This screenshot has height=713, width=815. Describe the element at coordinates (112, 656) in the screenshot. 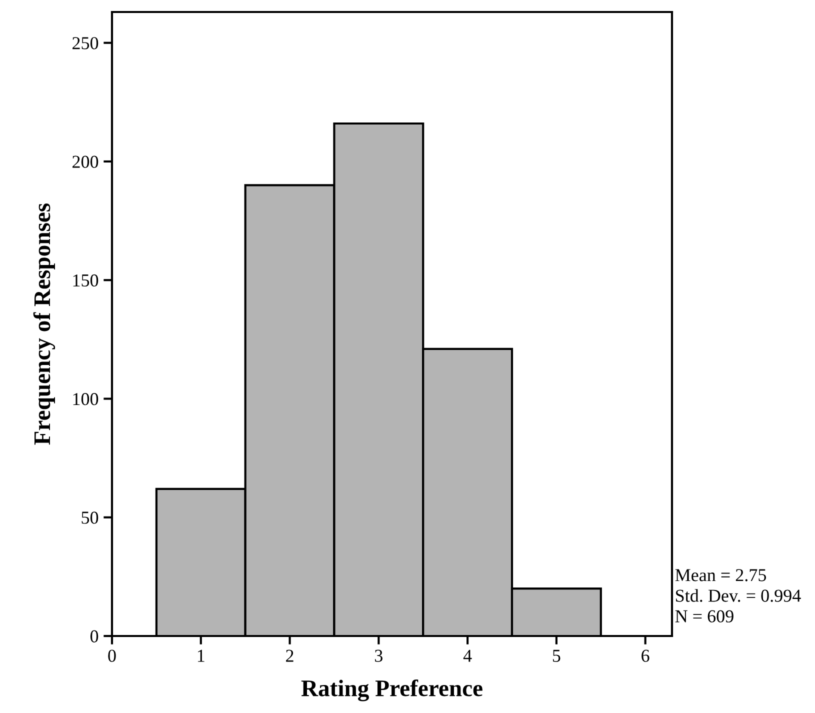

I see `x-tick-label: 0` at that location.